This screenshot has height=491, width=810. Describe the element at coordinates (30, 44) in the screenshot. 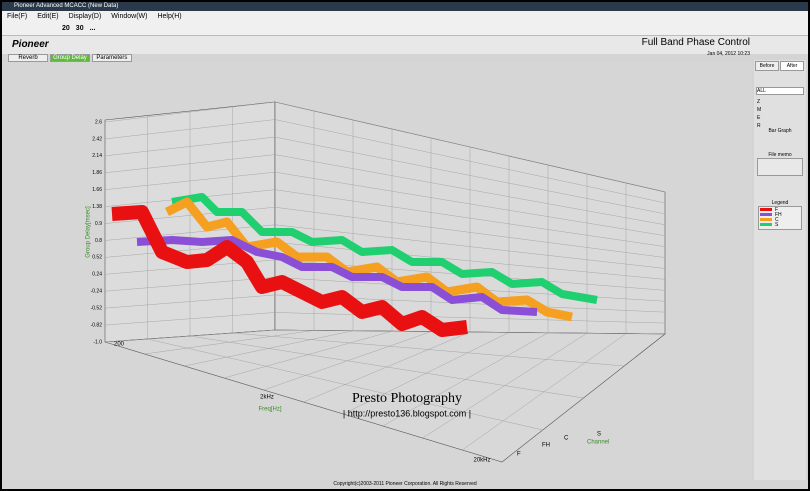

I see `logo: Pioneer` at that location.